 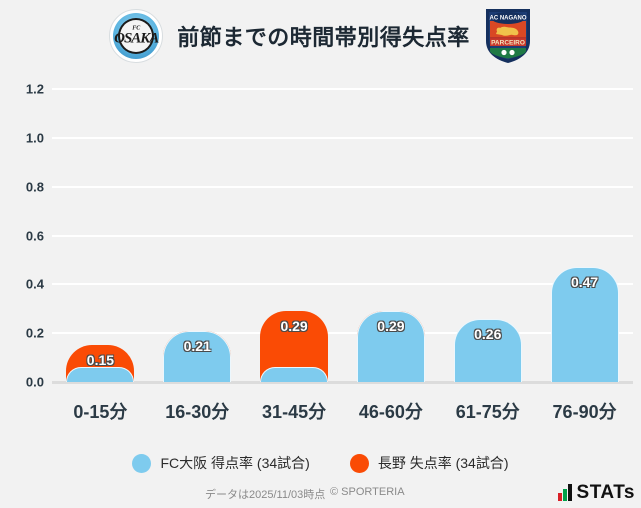 I want to click on bar-group: 0.290.47, so click(x=584, y=235).